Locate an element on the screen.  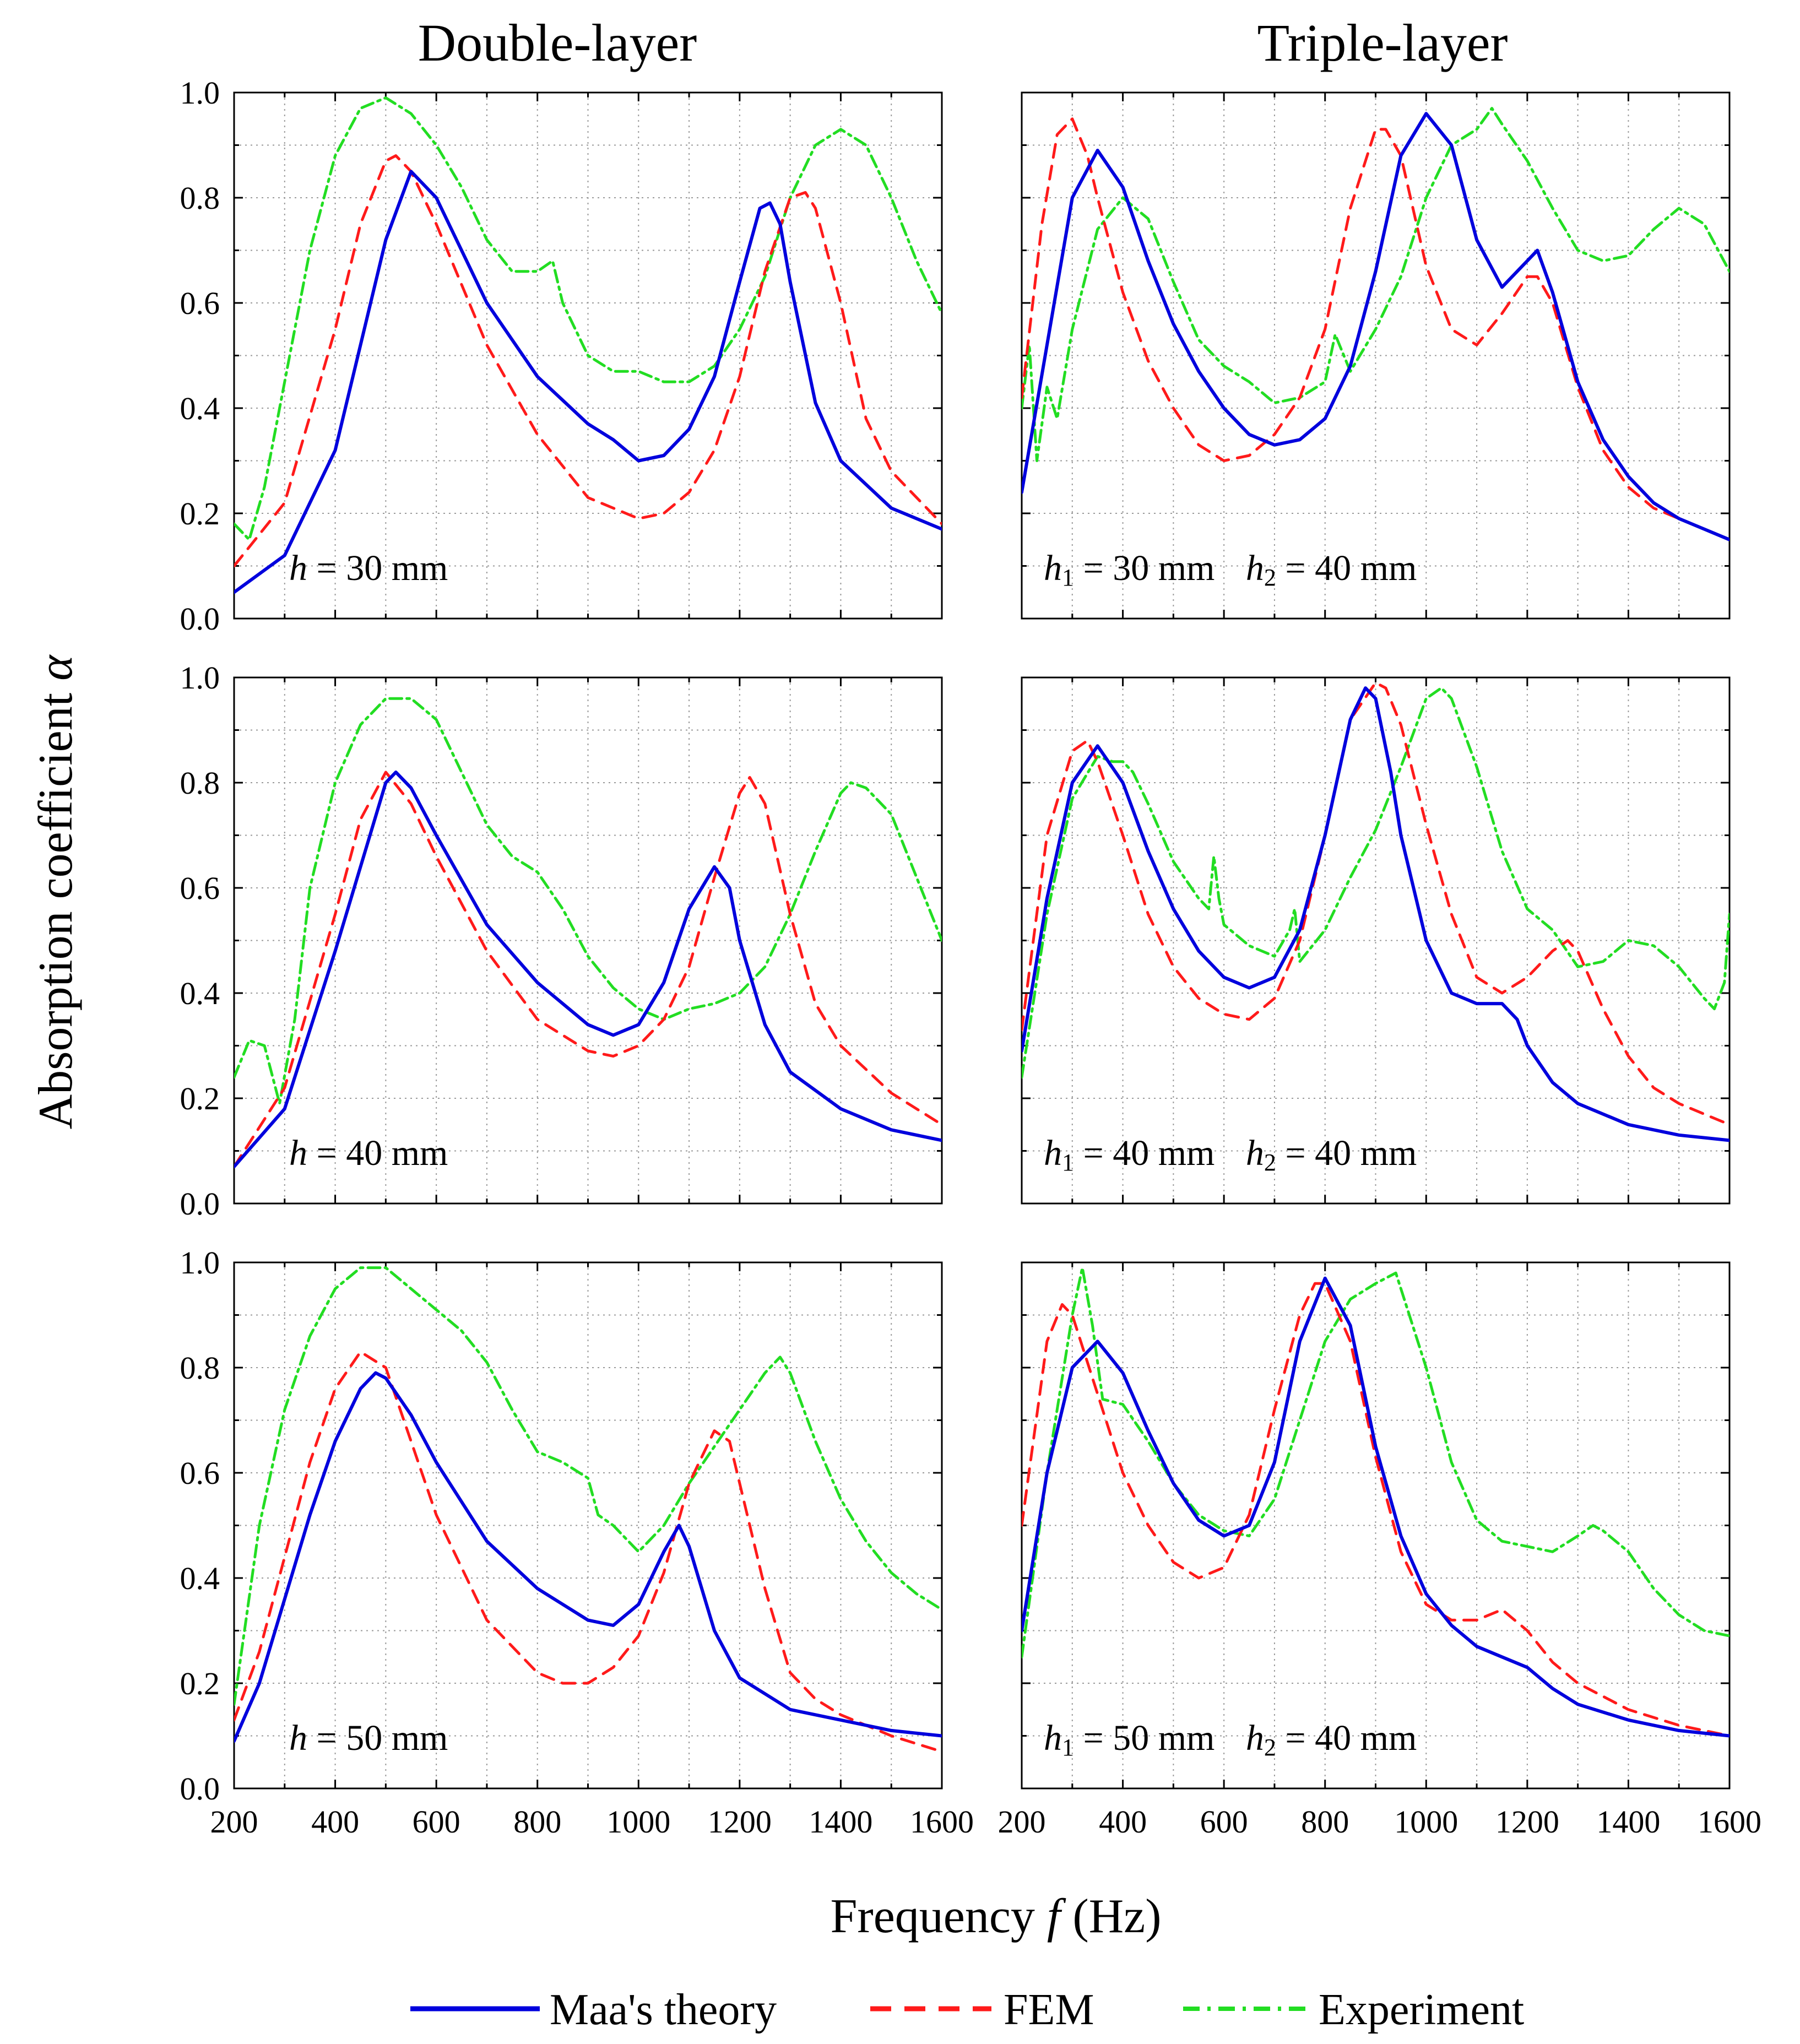
panel-triple-row1: h1 = 30 mm h2 = 40 mm is located at coordinates (1376, 355).